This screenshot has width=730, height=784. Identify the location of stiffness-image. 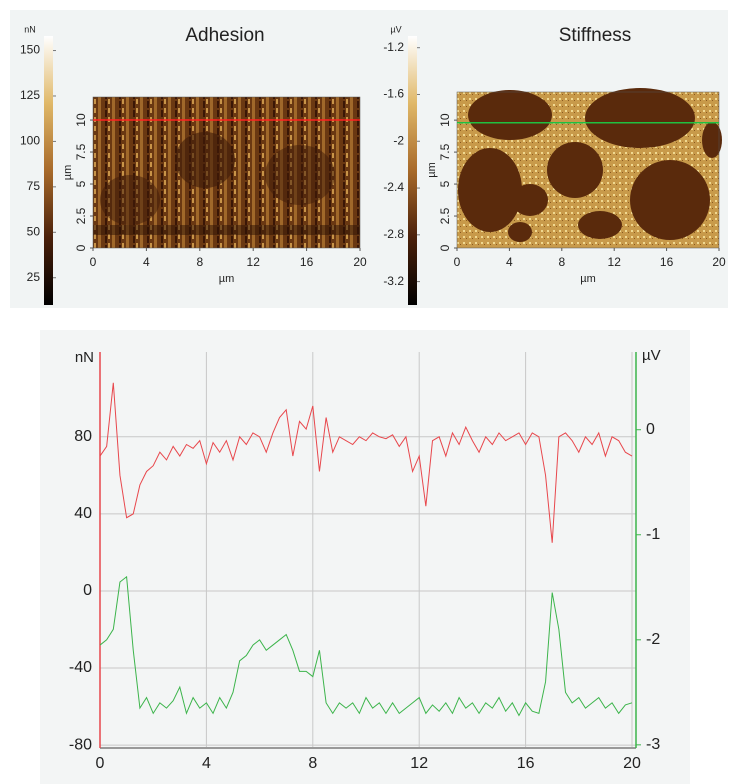
(589, 168).